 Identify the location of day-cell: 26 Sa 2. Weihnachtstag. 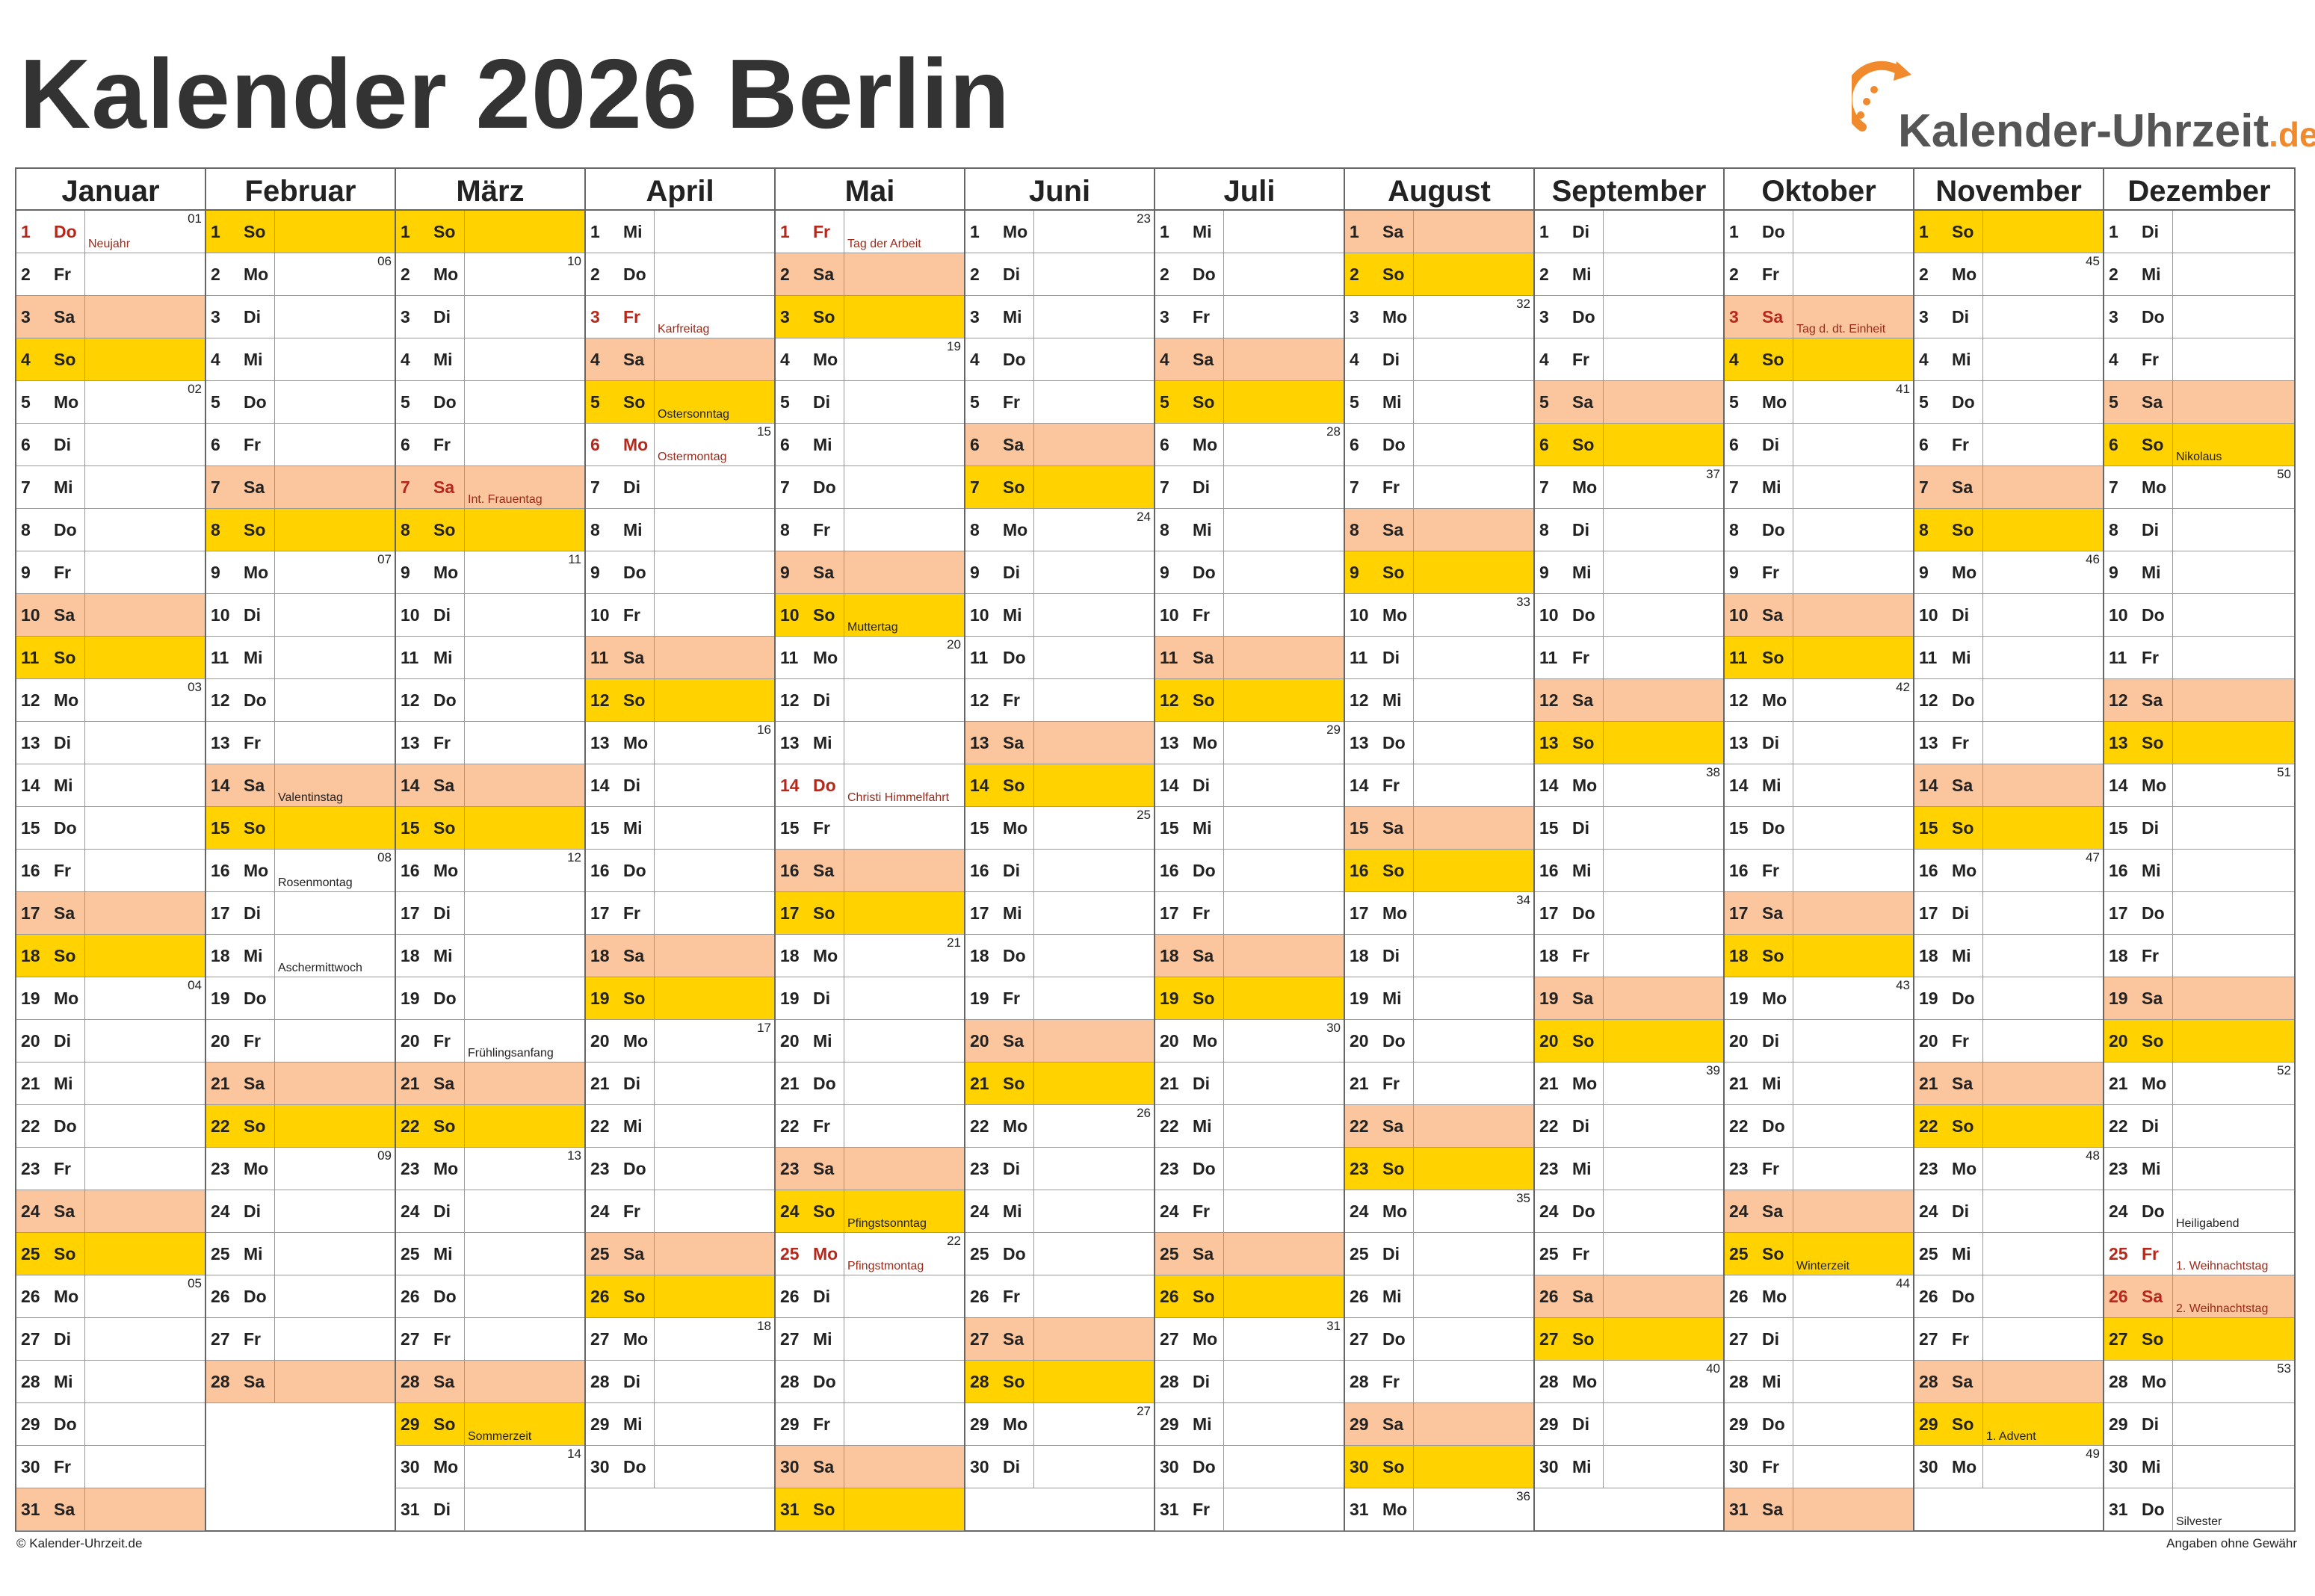
(2199, 1297).